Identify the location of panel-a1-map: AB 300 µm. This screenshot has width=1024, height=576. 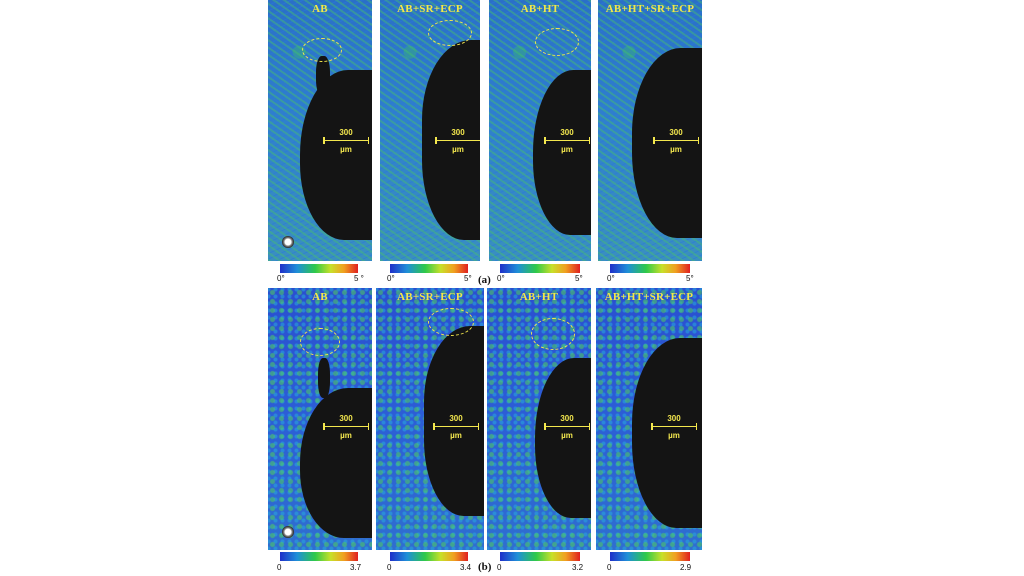
(320, 130).